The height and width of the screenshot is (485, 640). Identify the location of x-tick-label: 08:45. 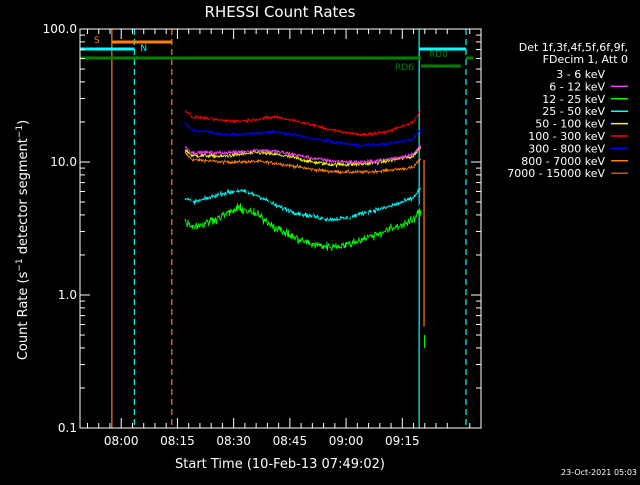
(290, 441).